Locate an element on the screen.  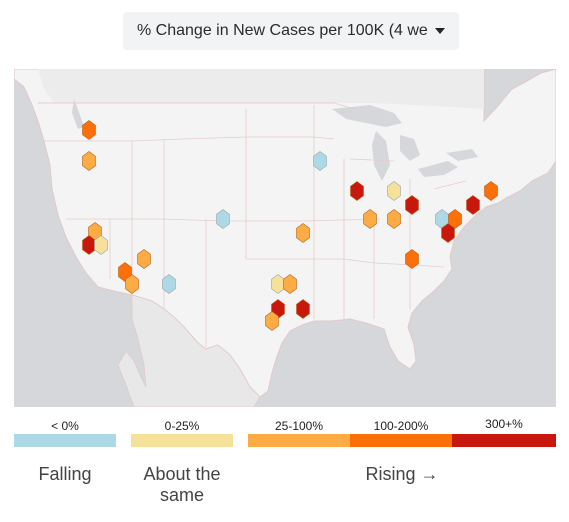
city-marker-pa-philadelphia is located at coordinates (455, 219).